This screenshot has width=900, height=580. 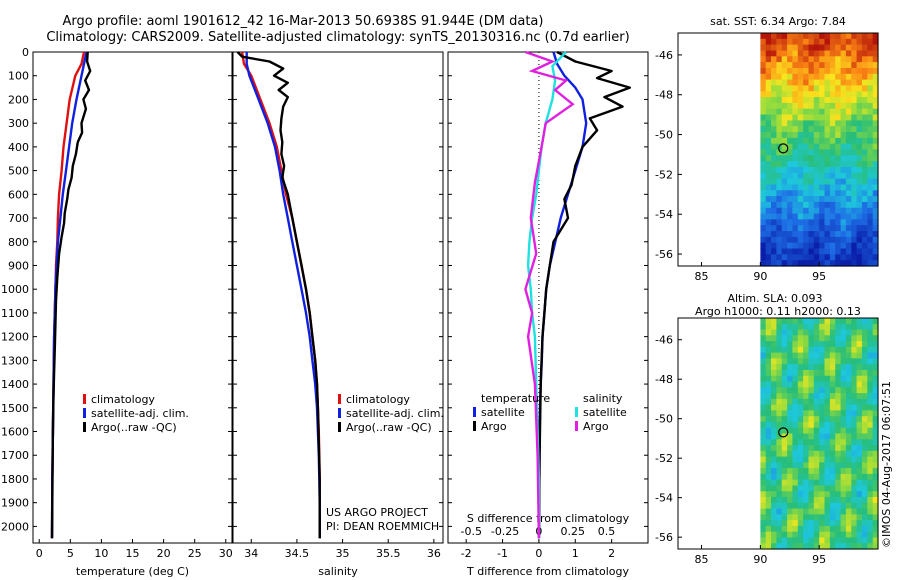 I want to click on diff-sal-legend-label: satellite, so click(x=605, y=412).